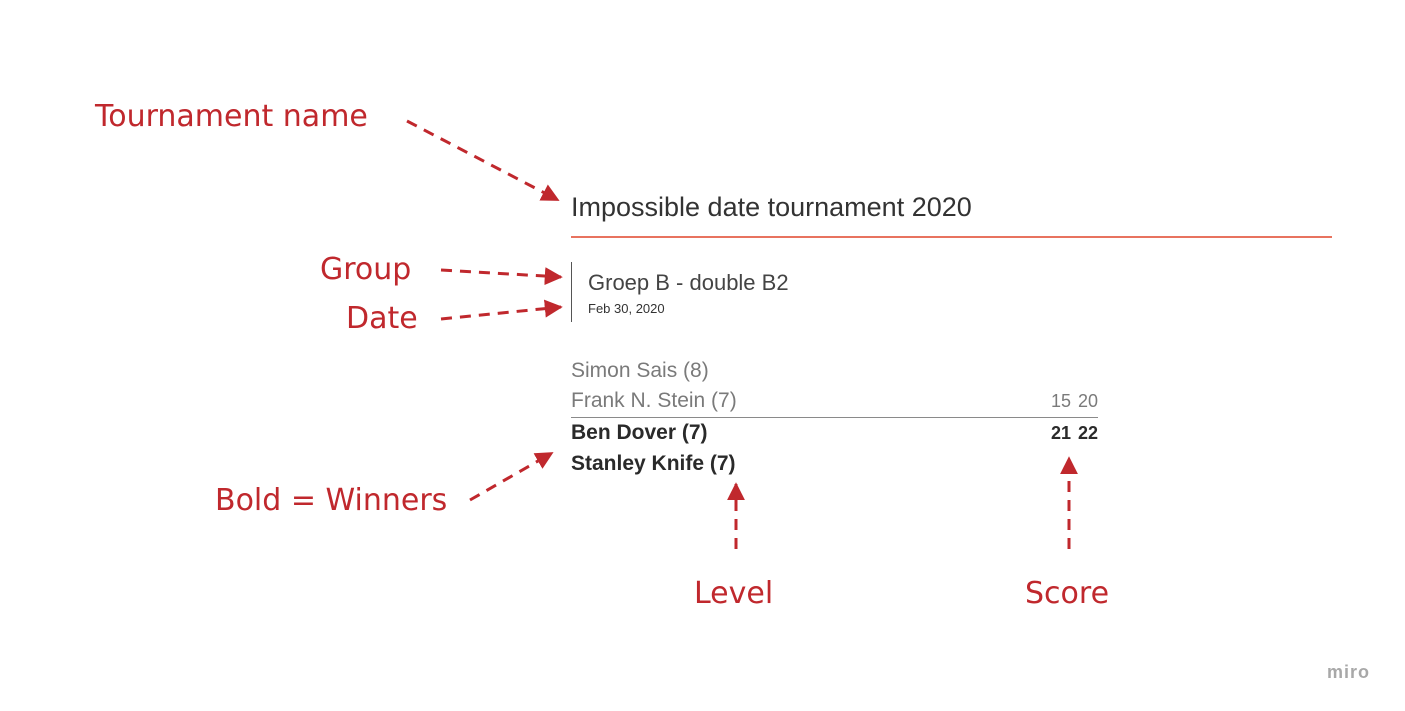 The image size is (1405, 711). I want to click on group-accent-bar, so click(571, 292).